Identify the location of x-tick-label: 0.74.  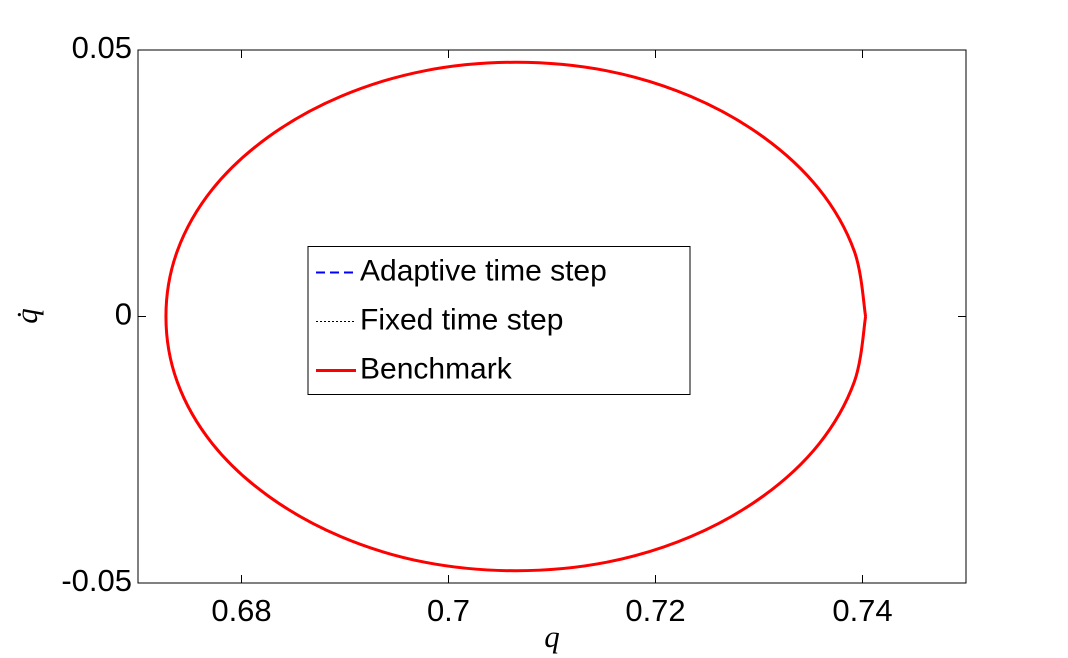
(862, 610).